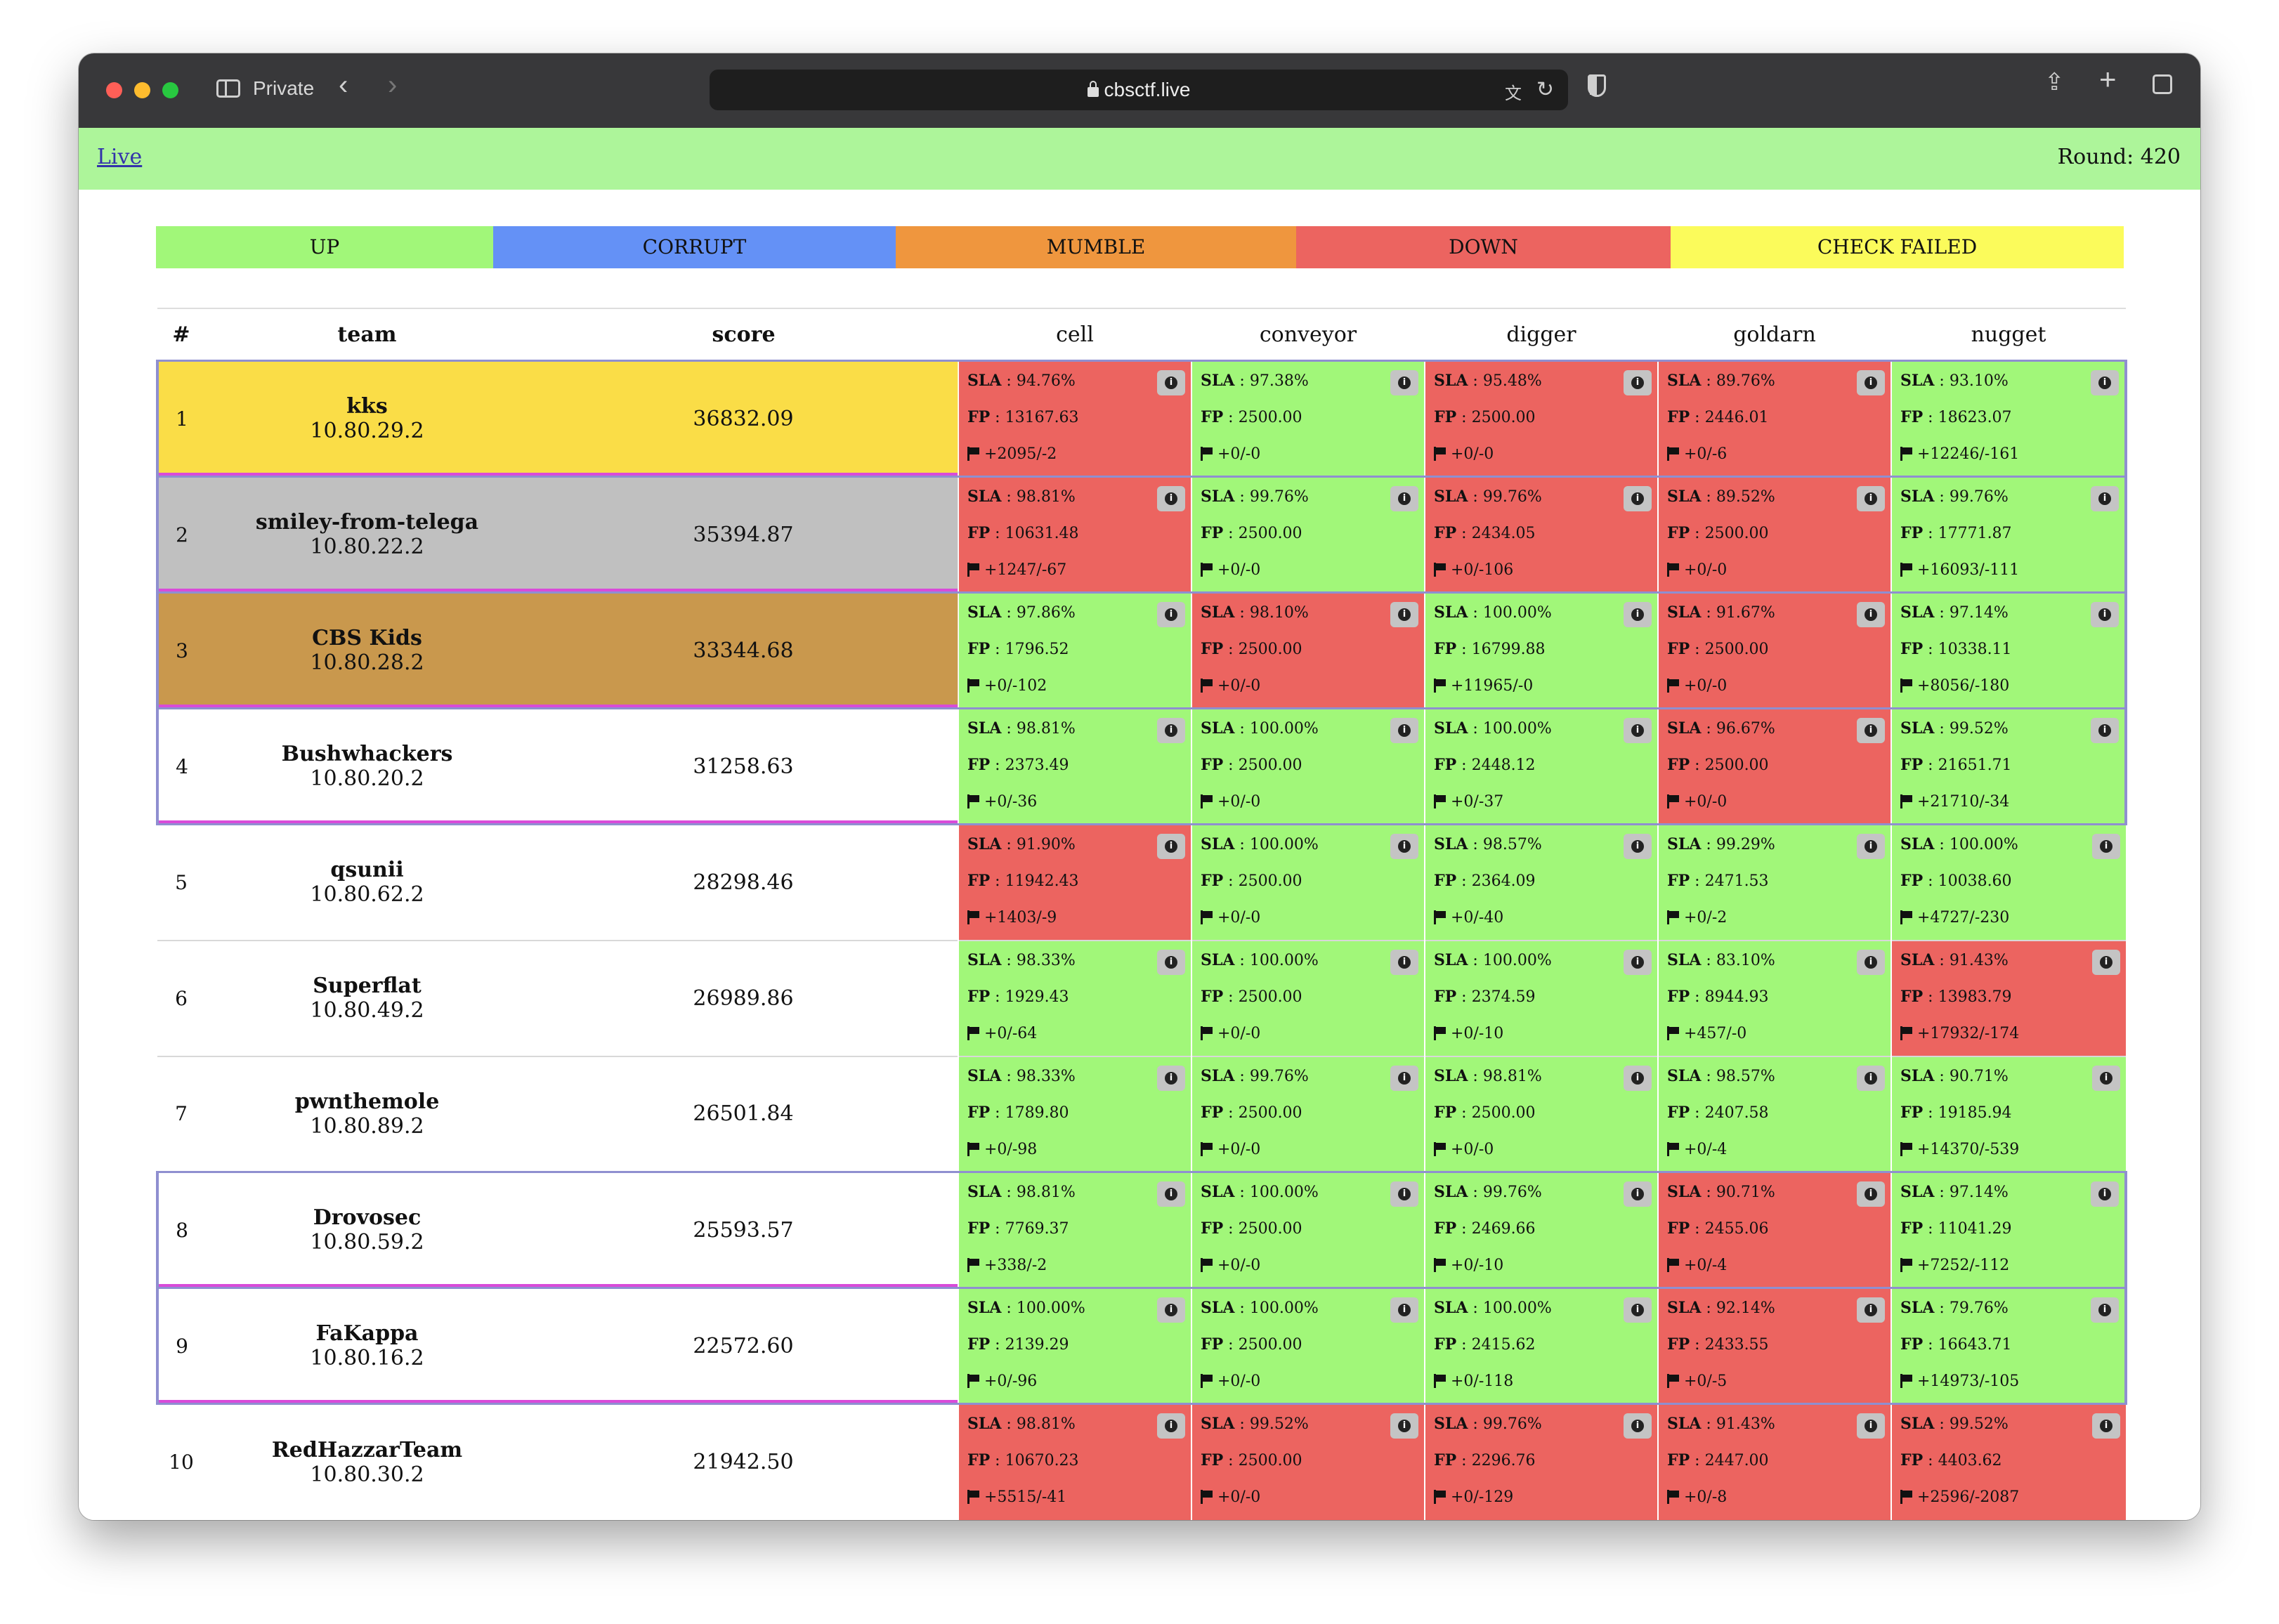  I want to click on sla-line: SLA : 97.38%, so click(1255, 381).